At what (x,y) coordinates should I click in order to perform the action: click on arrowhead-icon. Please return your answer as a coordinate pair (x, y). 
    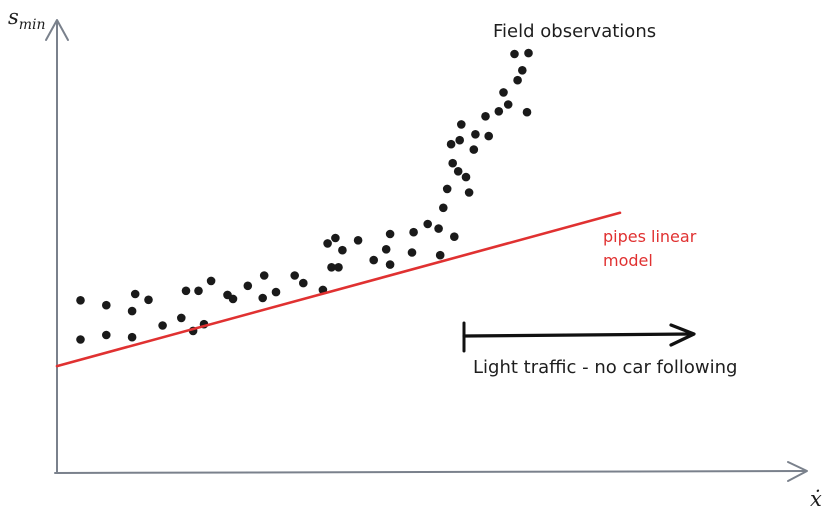
    Looking at the image, I should click on (682, 335).